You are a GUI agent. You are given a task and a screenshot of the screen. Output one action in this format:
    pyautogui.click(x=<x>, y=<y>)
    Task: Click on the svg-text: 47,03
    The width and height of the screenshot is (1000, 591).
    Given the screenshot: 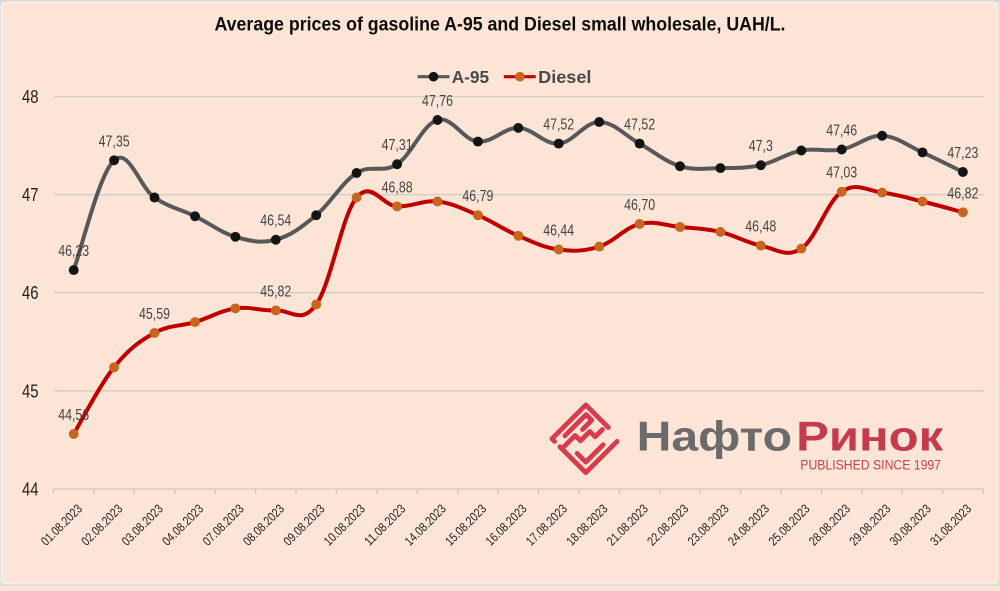 What is the action you would take?
    pyautogui.click(x=841, y=173)
    